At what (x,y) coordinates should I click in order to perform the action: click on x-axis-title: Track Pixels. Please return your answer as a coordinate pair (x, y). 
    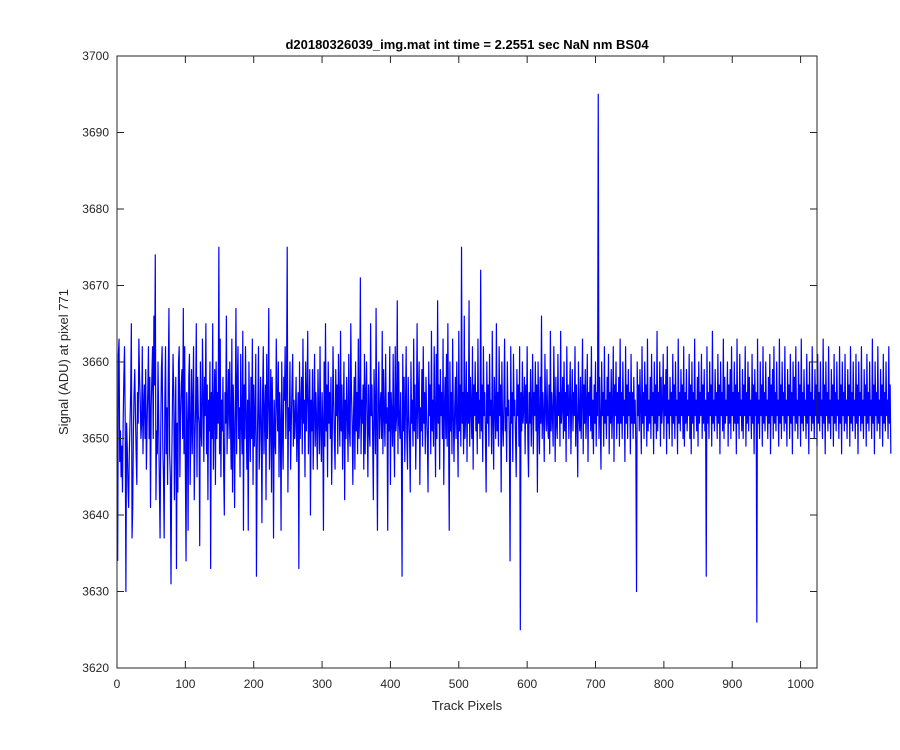
    Looking at the image, I should click on (467, 705).